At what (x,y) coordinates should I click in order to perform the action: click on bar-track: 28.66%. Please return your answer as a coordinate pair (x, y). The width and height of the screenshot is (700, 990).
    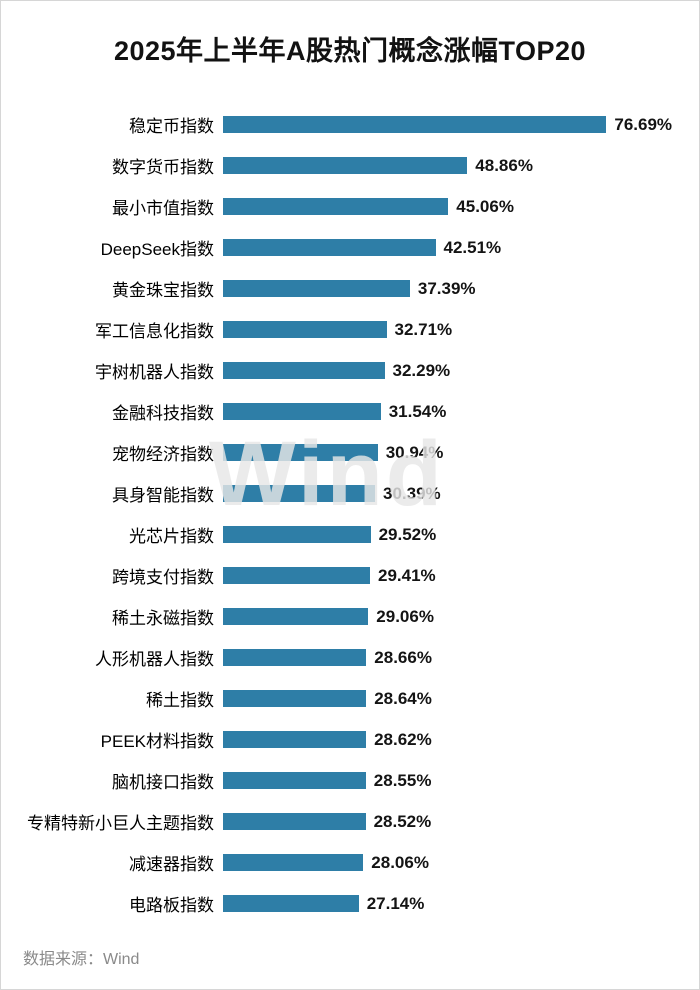
    Looking at the image, I should click on (461, 658).